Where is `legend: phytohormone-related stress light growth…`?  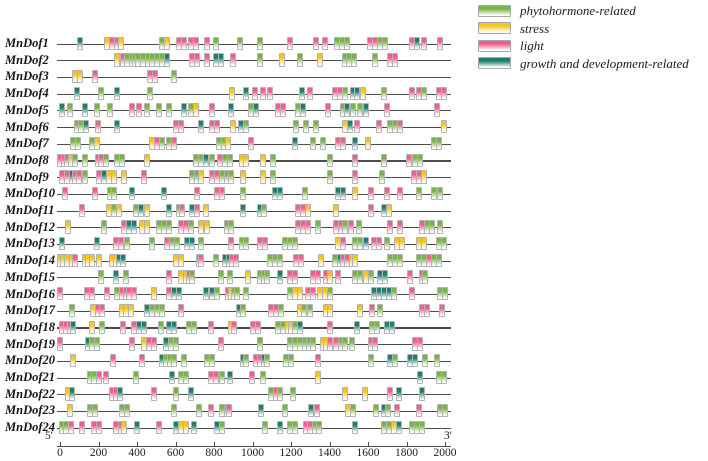
legend: phytohormone-related stress light growth… is located at coordinates (583, 37).